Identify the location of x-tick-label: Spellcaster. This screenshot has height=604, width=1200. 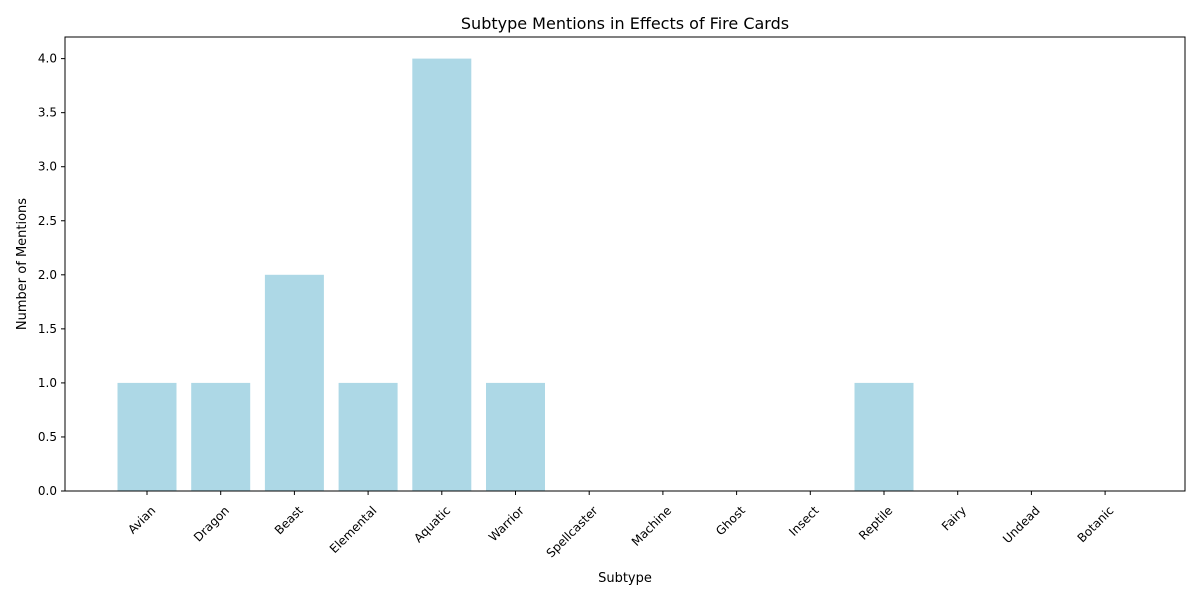
(572, 531).